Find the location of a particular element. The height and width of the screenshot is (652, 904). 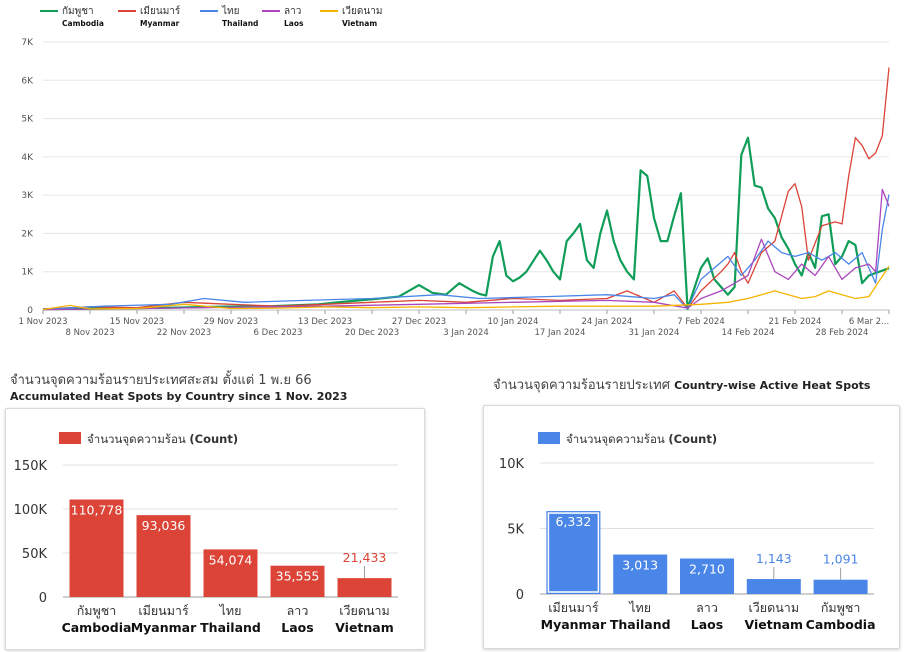

bar-value-label: 6,332 is located at coordinates (574, 521).